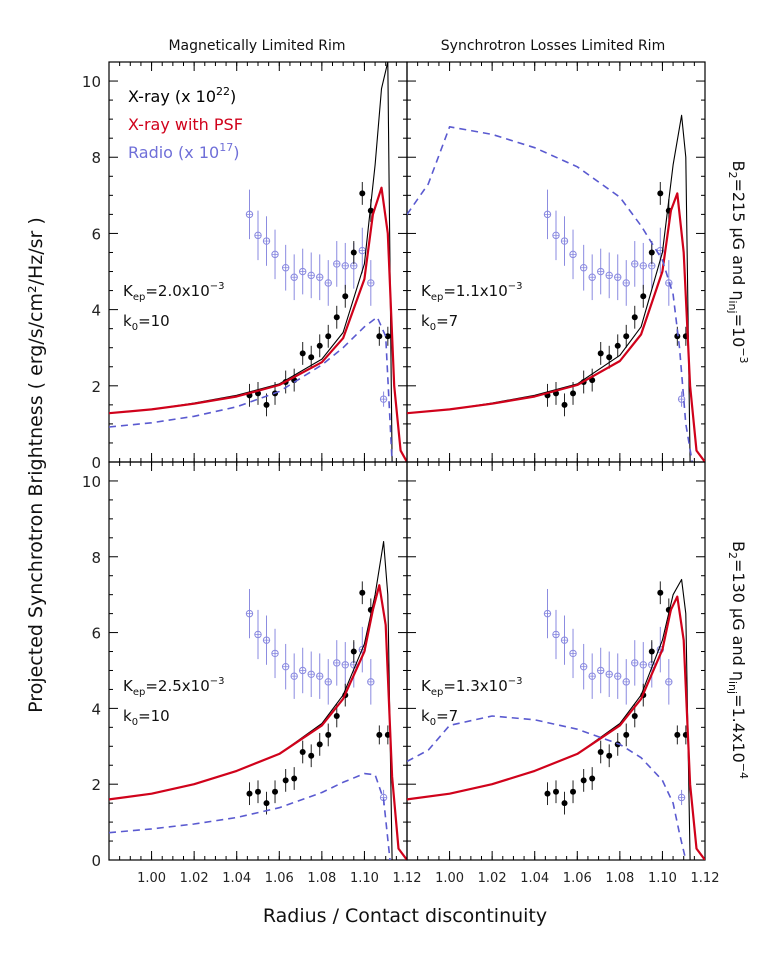 The width and height of the screenshot is (763, 954). Describe the element at coordinates (173, 687) in the screenshot. I see `annotation-kep: Kep=2.5x10−3` at that location.